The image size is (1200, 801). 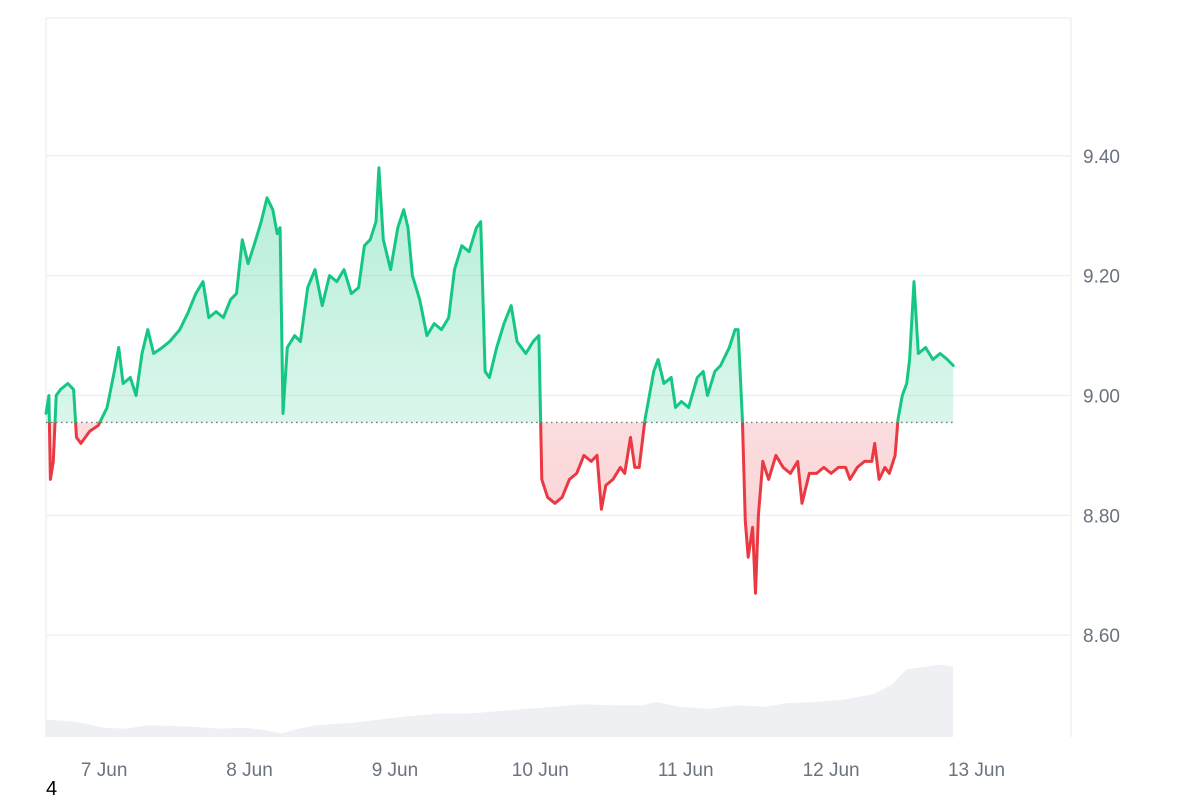 I want to click on x-tick-label-3: 10 Jun, so click(x=540, y=770).